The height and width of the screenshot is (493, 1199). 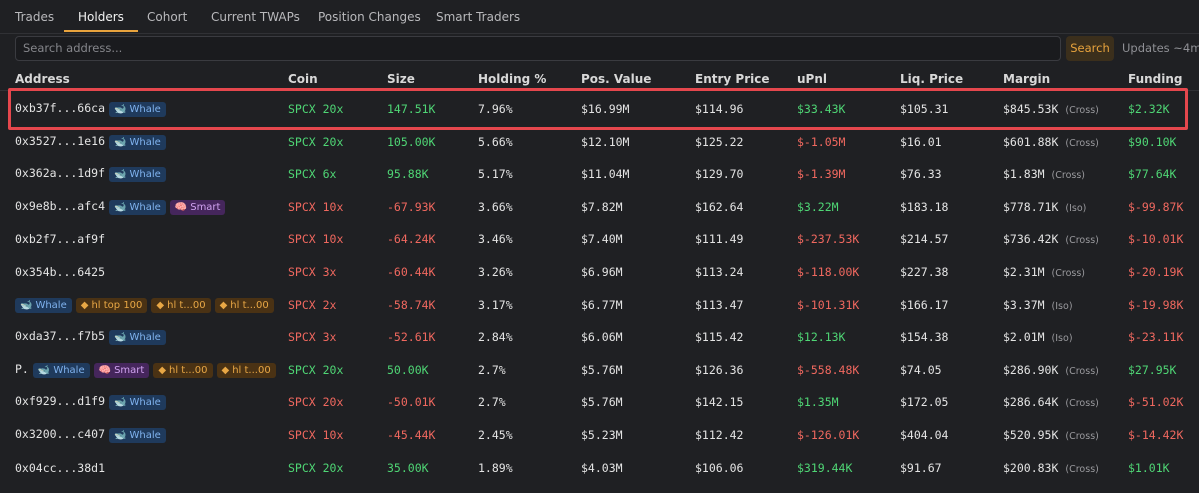 I want to click on search-button: Search, so click(x=1090, y=48).